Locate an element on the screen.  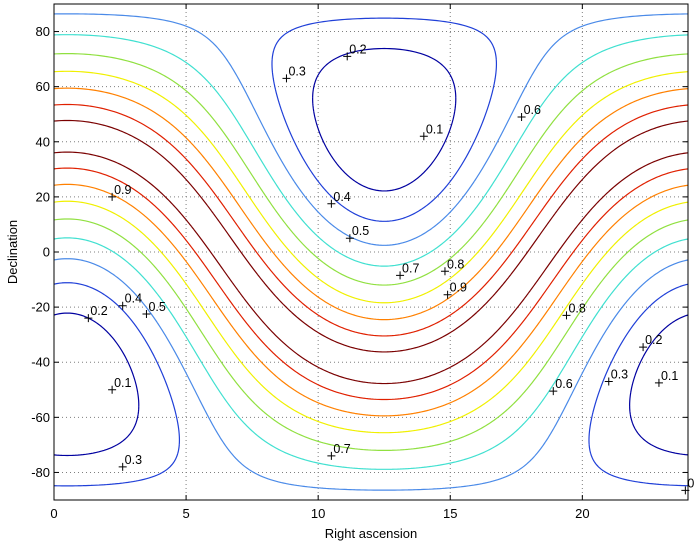
x-tick-label: 5 is located at coordinates (185, 513).